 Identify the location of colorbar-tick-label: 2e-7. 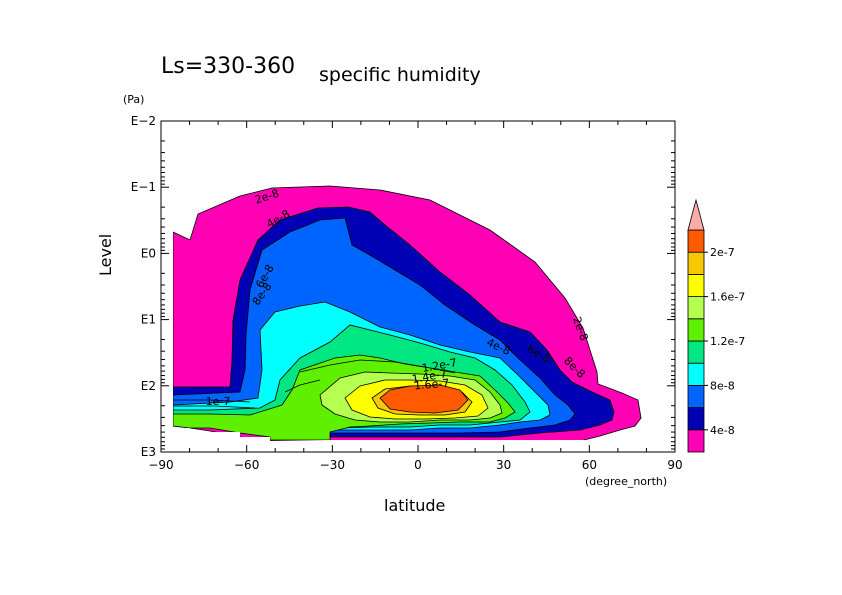
(722, 252).